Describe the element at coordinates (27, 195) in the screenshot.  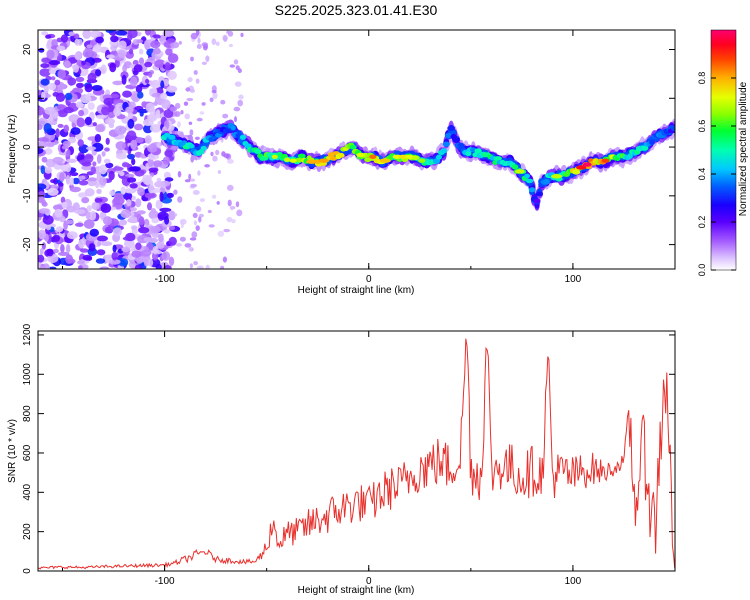
I see `y-tick-label: -10` at that location.